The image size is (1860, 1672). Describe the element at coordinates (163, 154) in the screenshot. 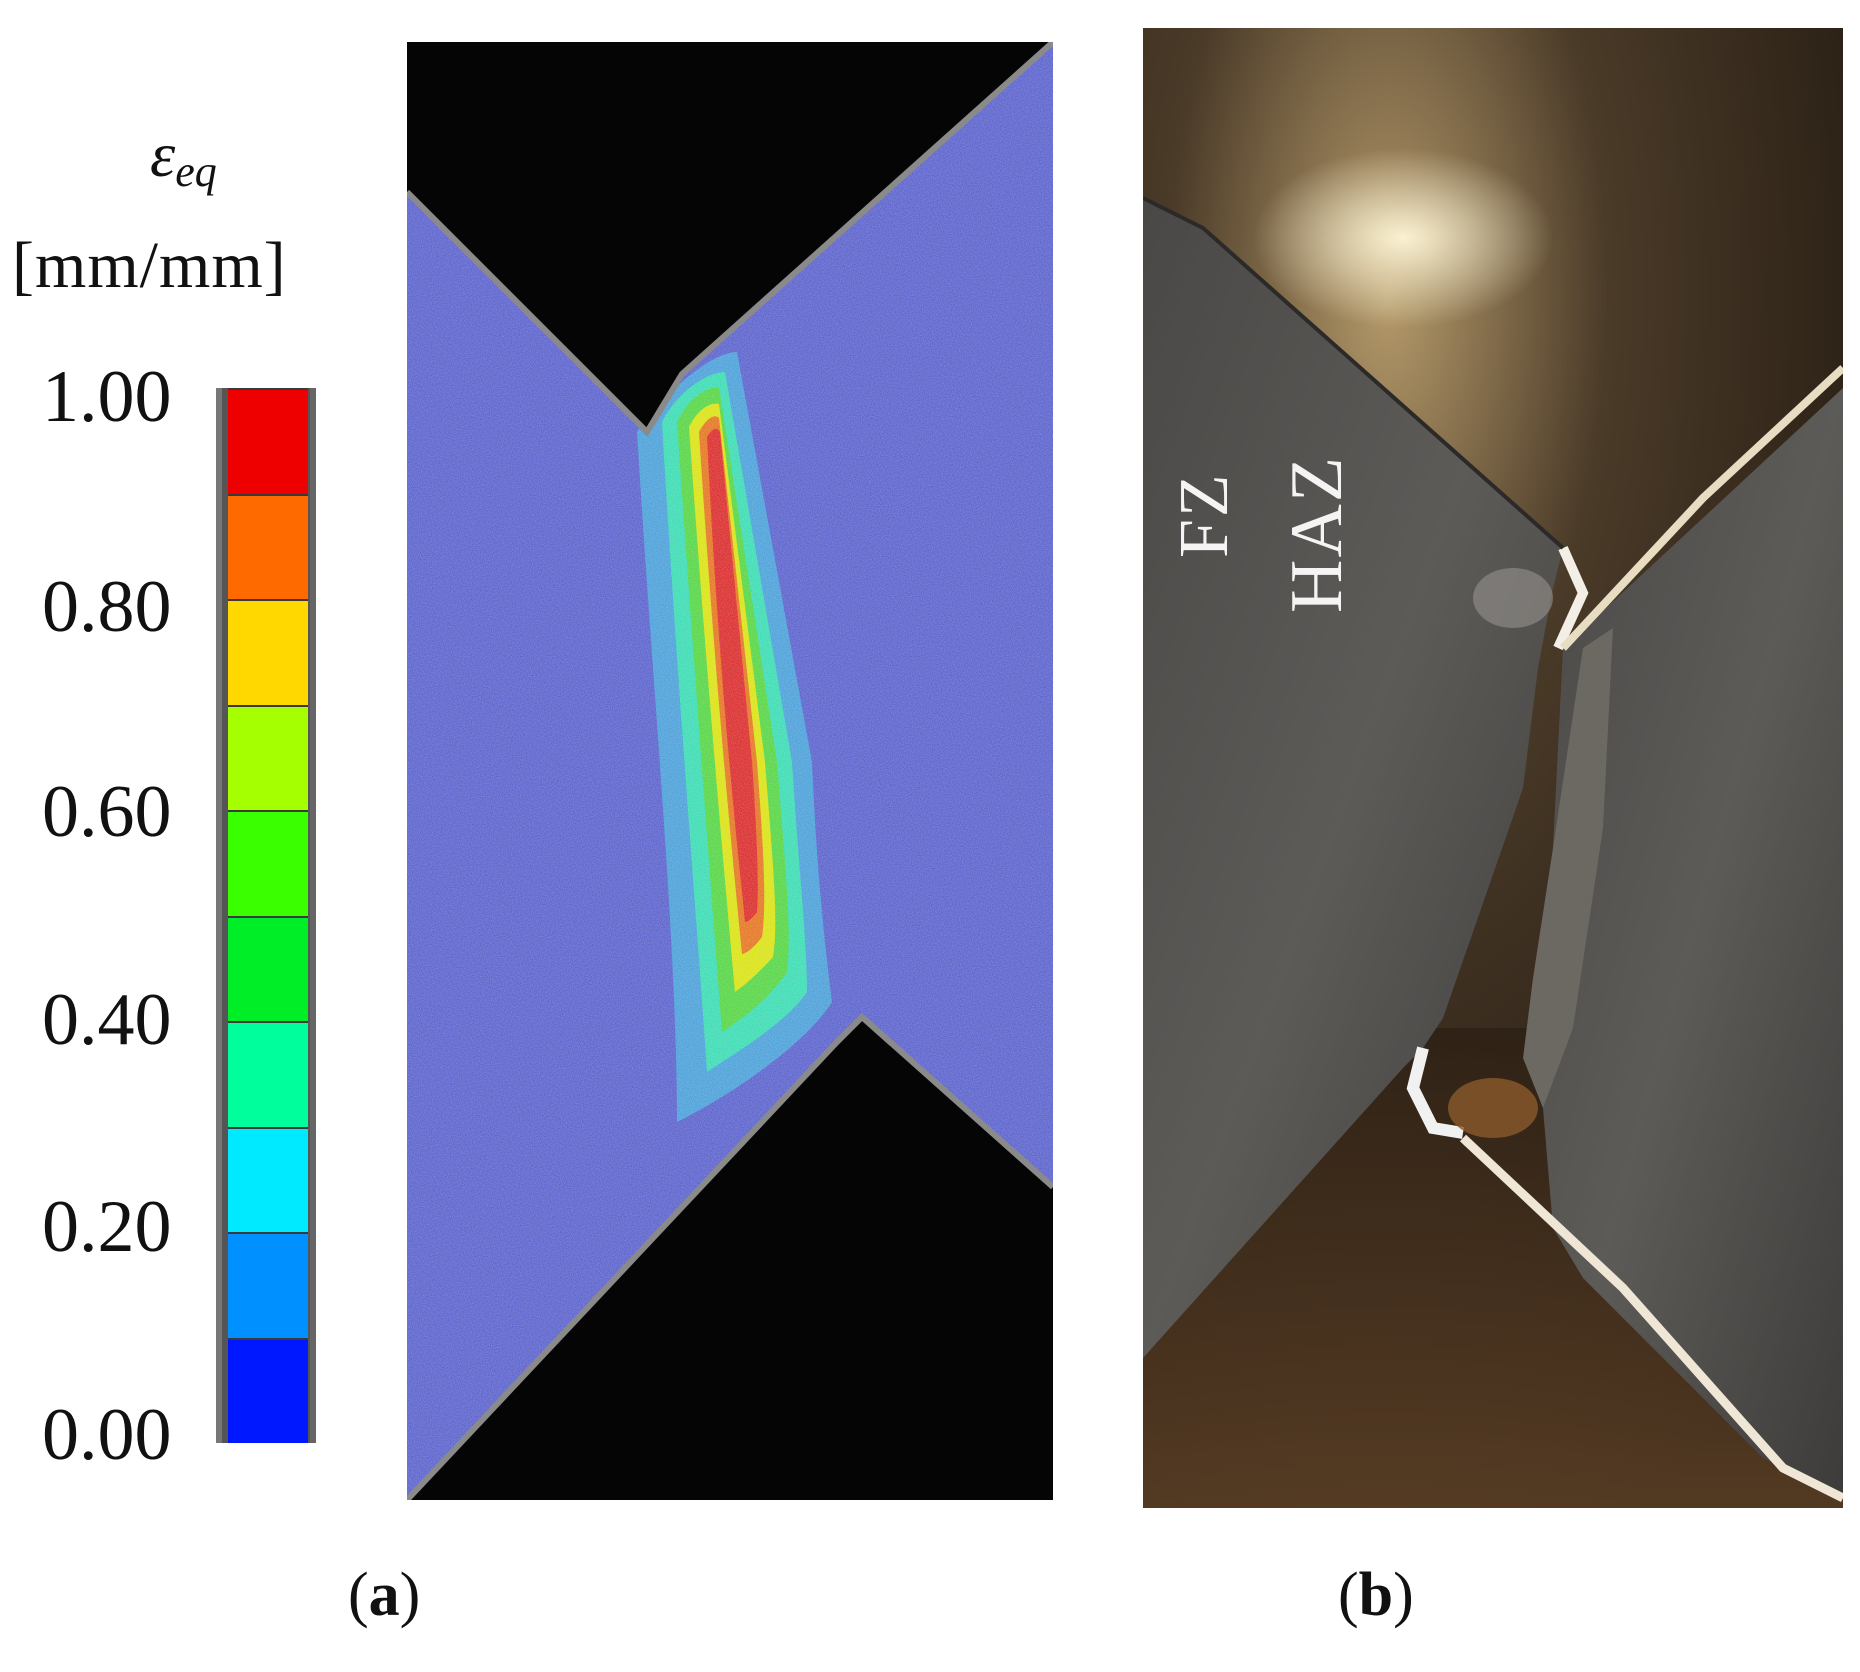

I see `legend-symbol: ε` at that location.